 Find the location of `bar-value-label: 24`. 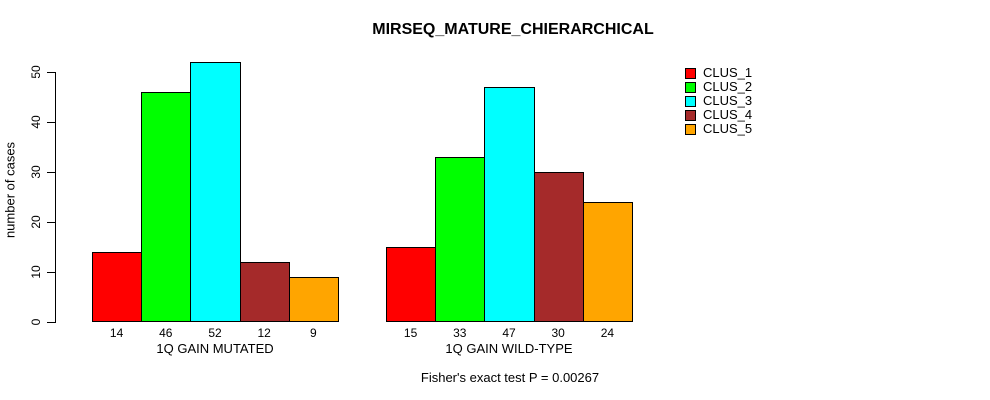

bar-value-label: 24 is located at coordinates (607, 333).